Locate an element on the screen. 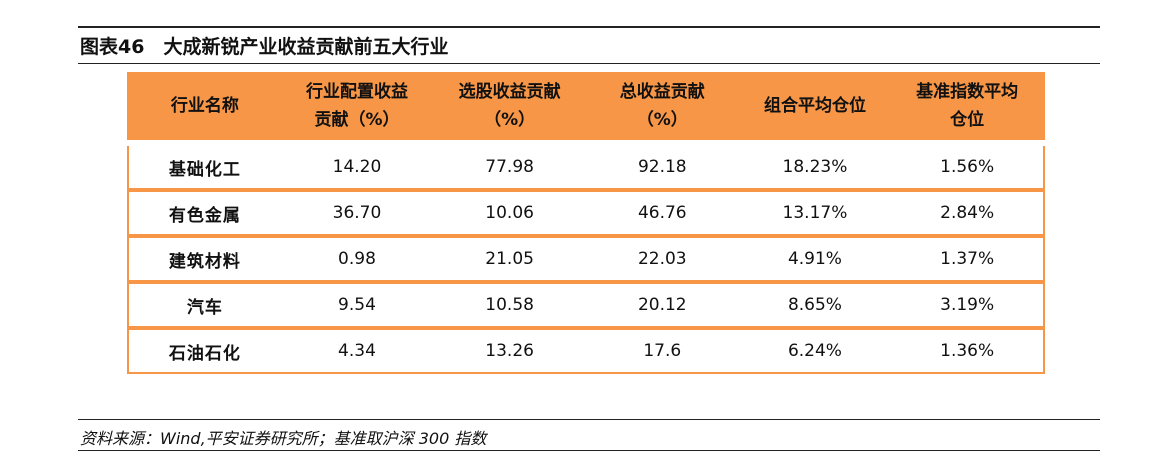  industry-name: 有色金属 is located at coordinates (204, 212).